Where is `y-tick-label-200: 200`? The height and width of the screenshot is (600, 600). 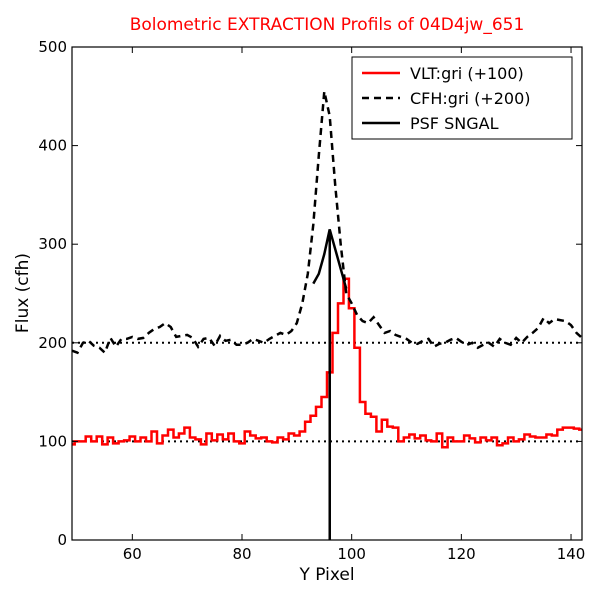
y-tick-label-200: 200 is located at coordinates (52, 343).